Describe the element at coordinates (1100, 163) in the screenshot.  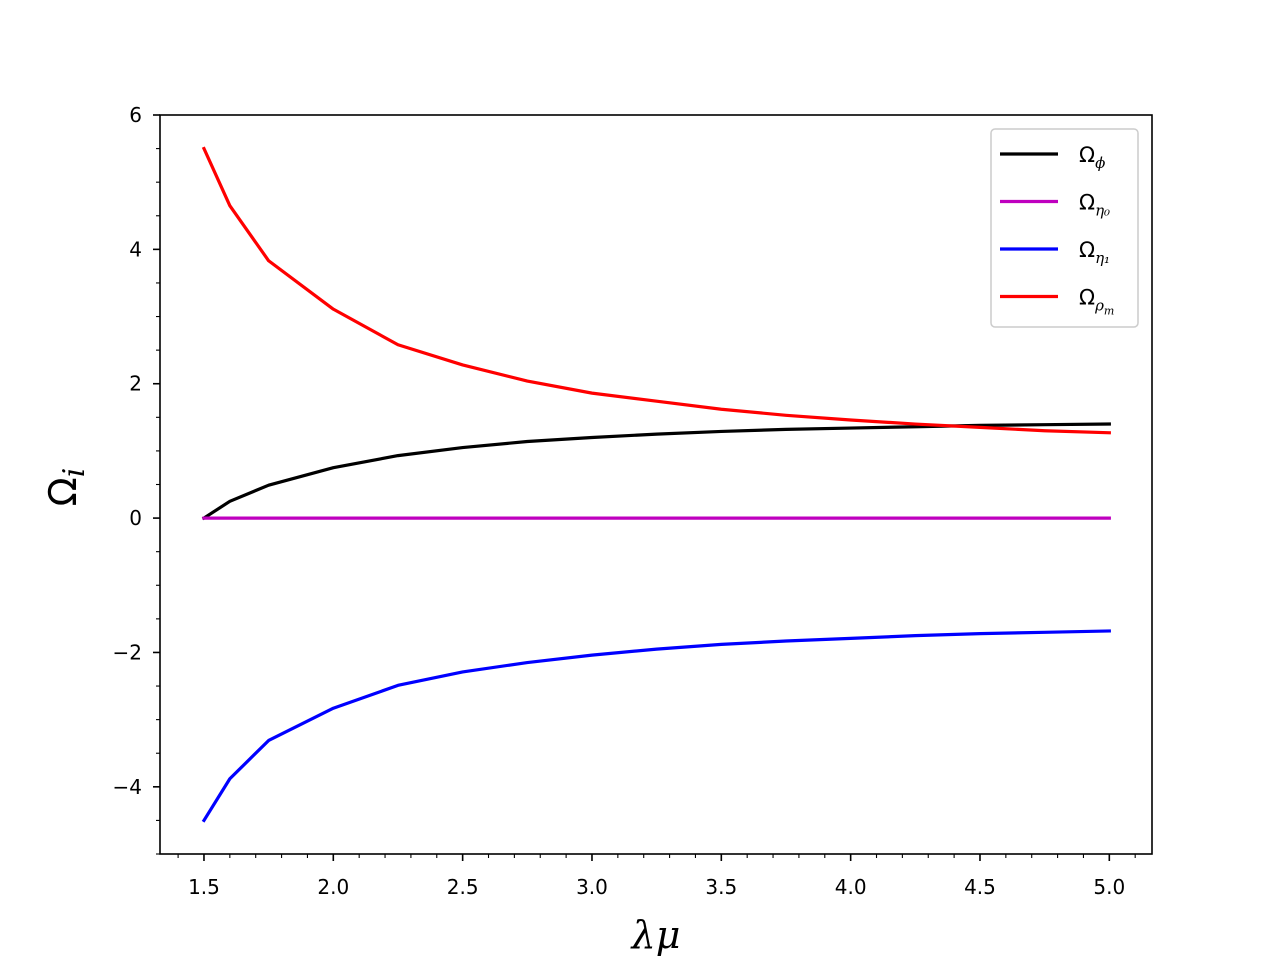
I see `legend-label-sub: ϕ` at that location.